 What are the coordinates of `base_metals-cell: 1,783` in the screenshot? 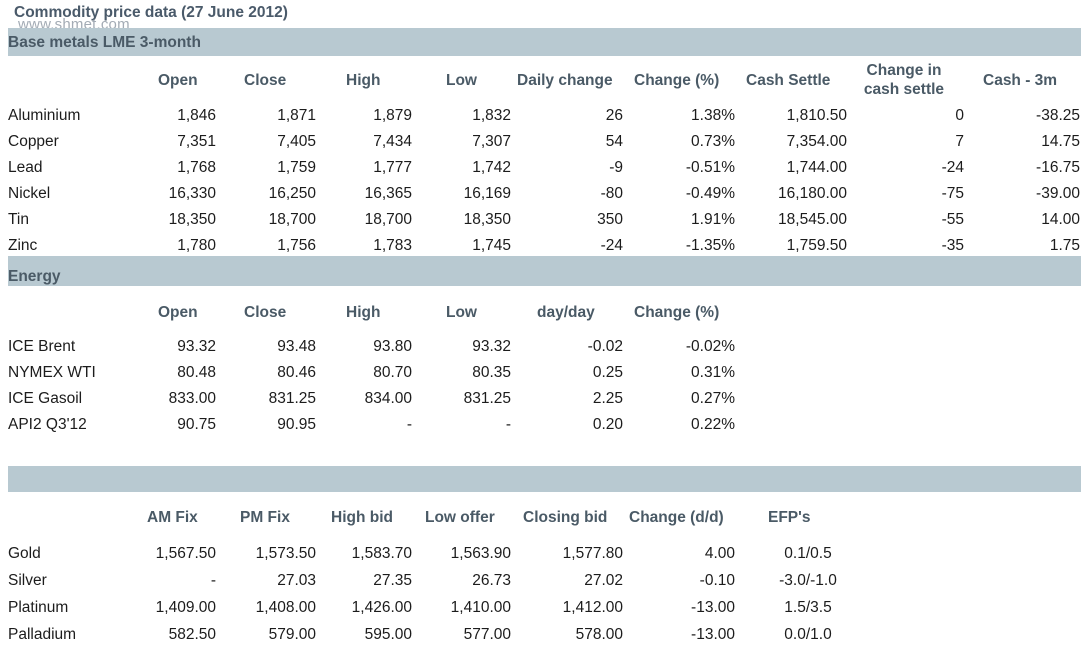 It's located at (392, 245).